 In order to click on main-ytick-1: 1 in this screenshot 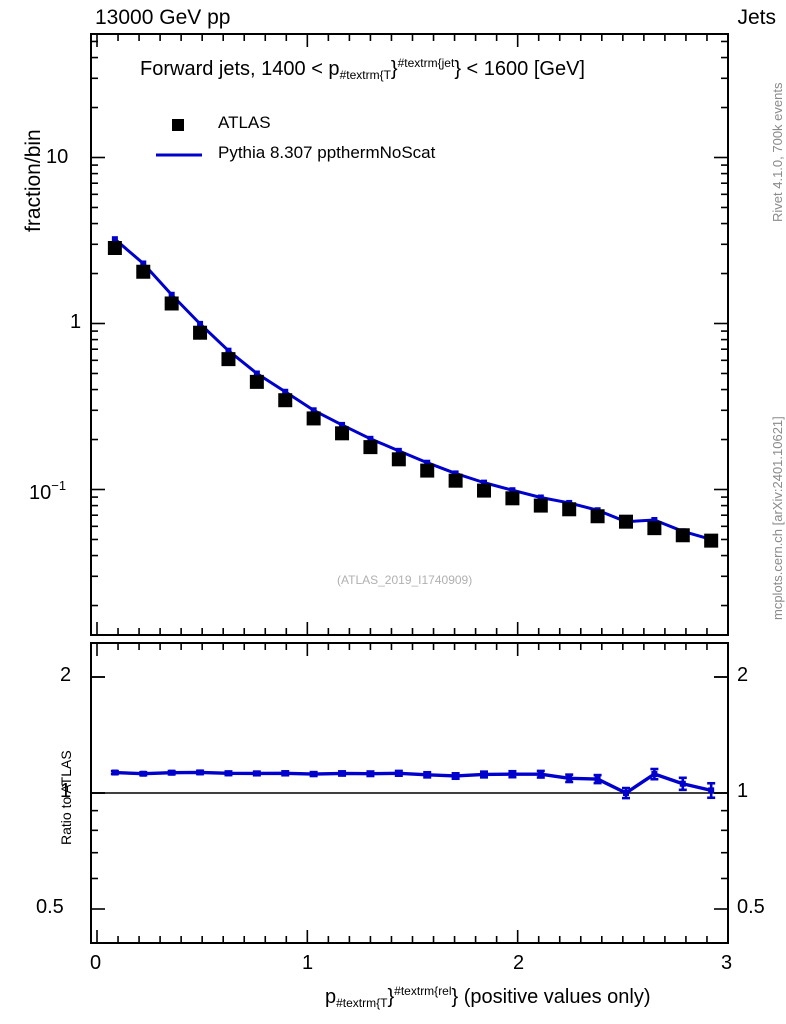, I will do `click(76, 322)`.